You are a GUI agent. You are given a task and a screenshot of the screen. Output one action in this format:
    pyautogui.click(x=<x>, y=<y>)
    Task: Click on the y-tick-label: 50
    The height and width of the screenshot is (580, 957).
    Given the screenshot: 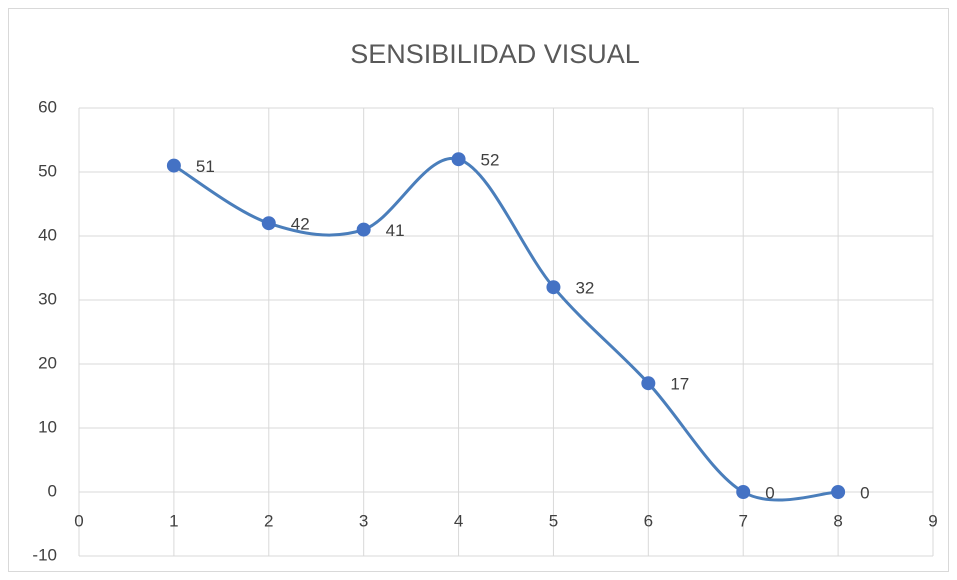 What is the action you would take?
    pyautogui.click(x=47, y=170)
    